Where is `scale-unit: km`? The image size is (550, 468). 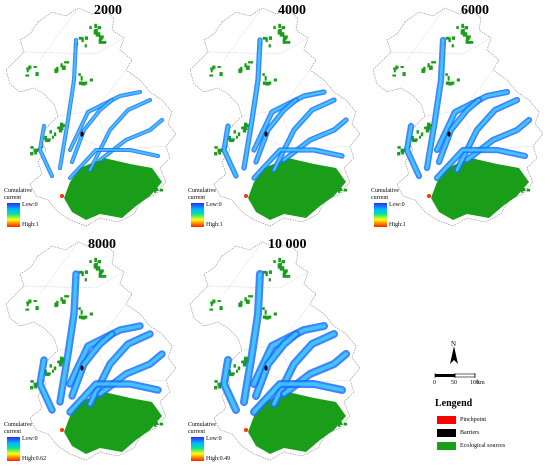
scale-unit: km is located at coordinates (481, 383).